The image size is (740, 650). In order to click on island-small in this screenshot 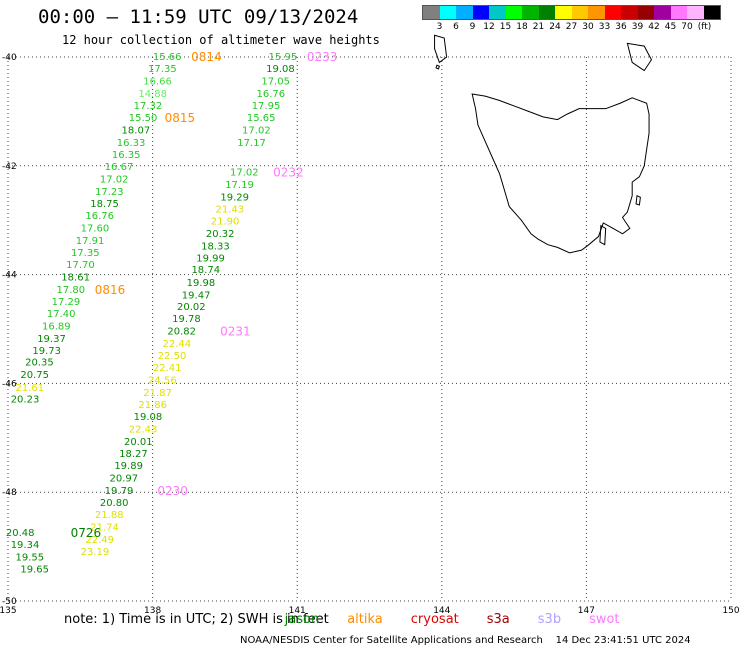, I will do `click(438, 67)`.